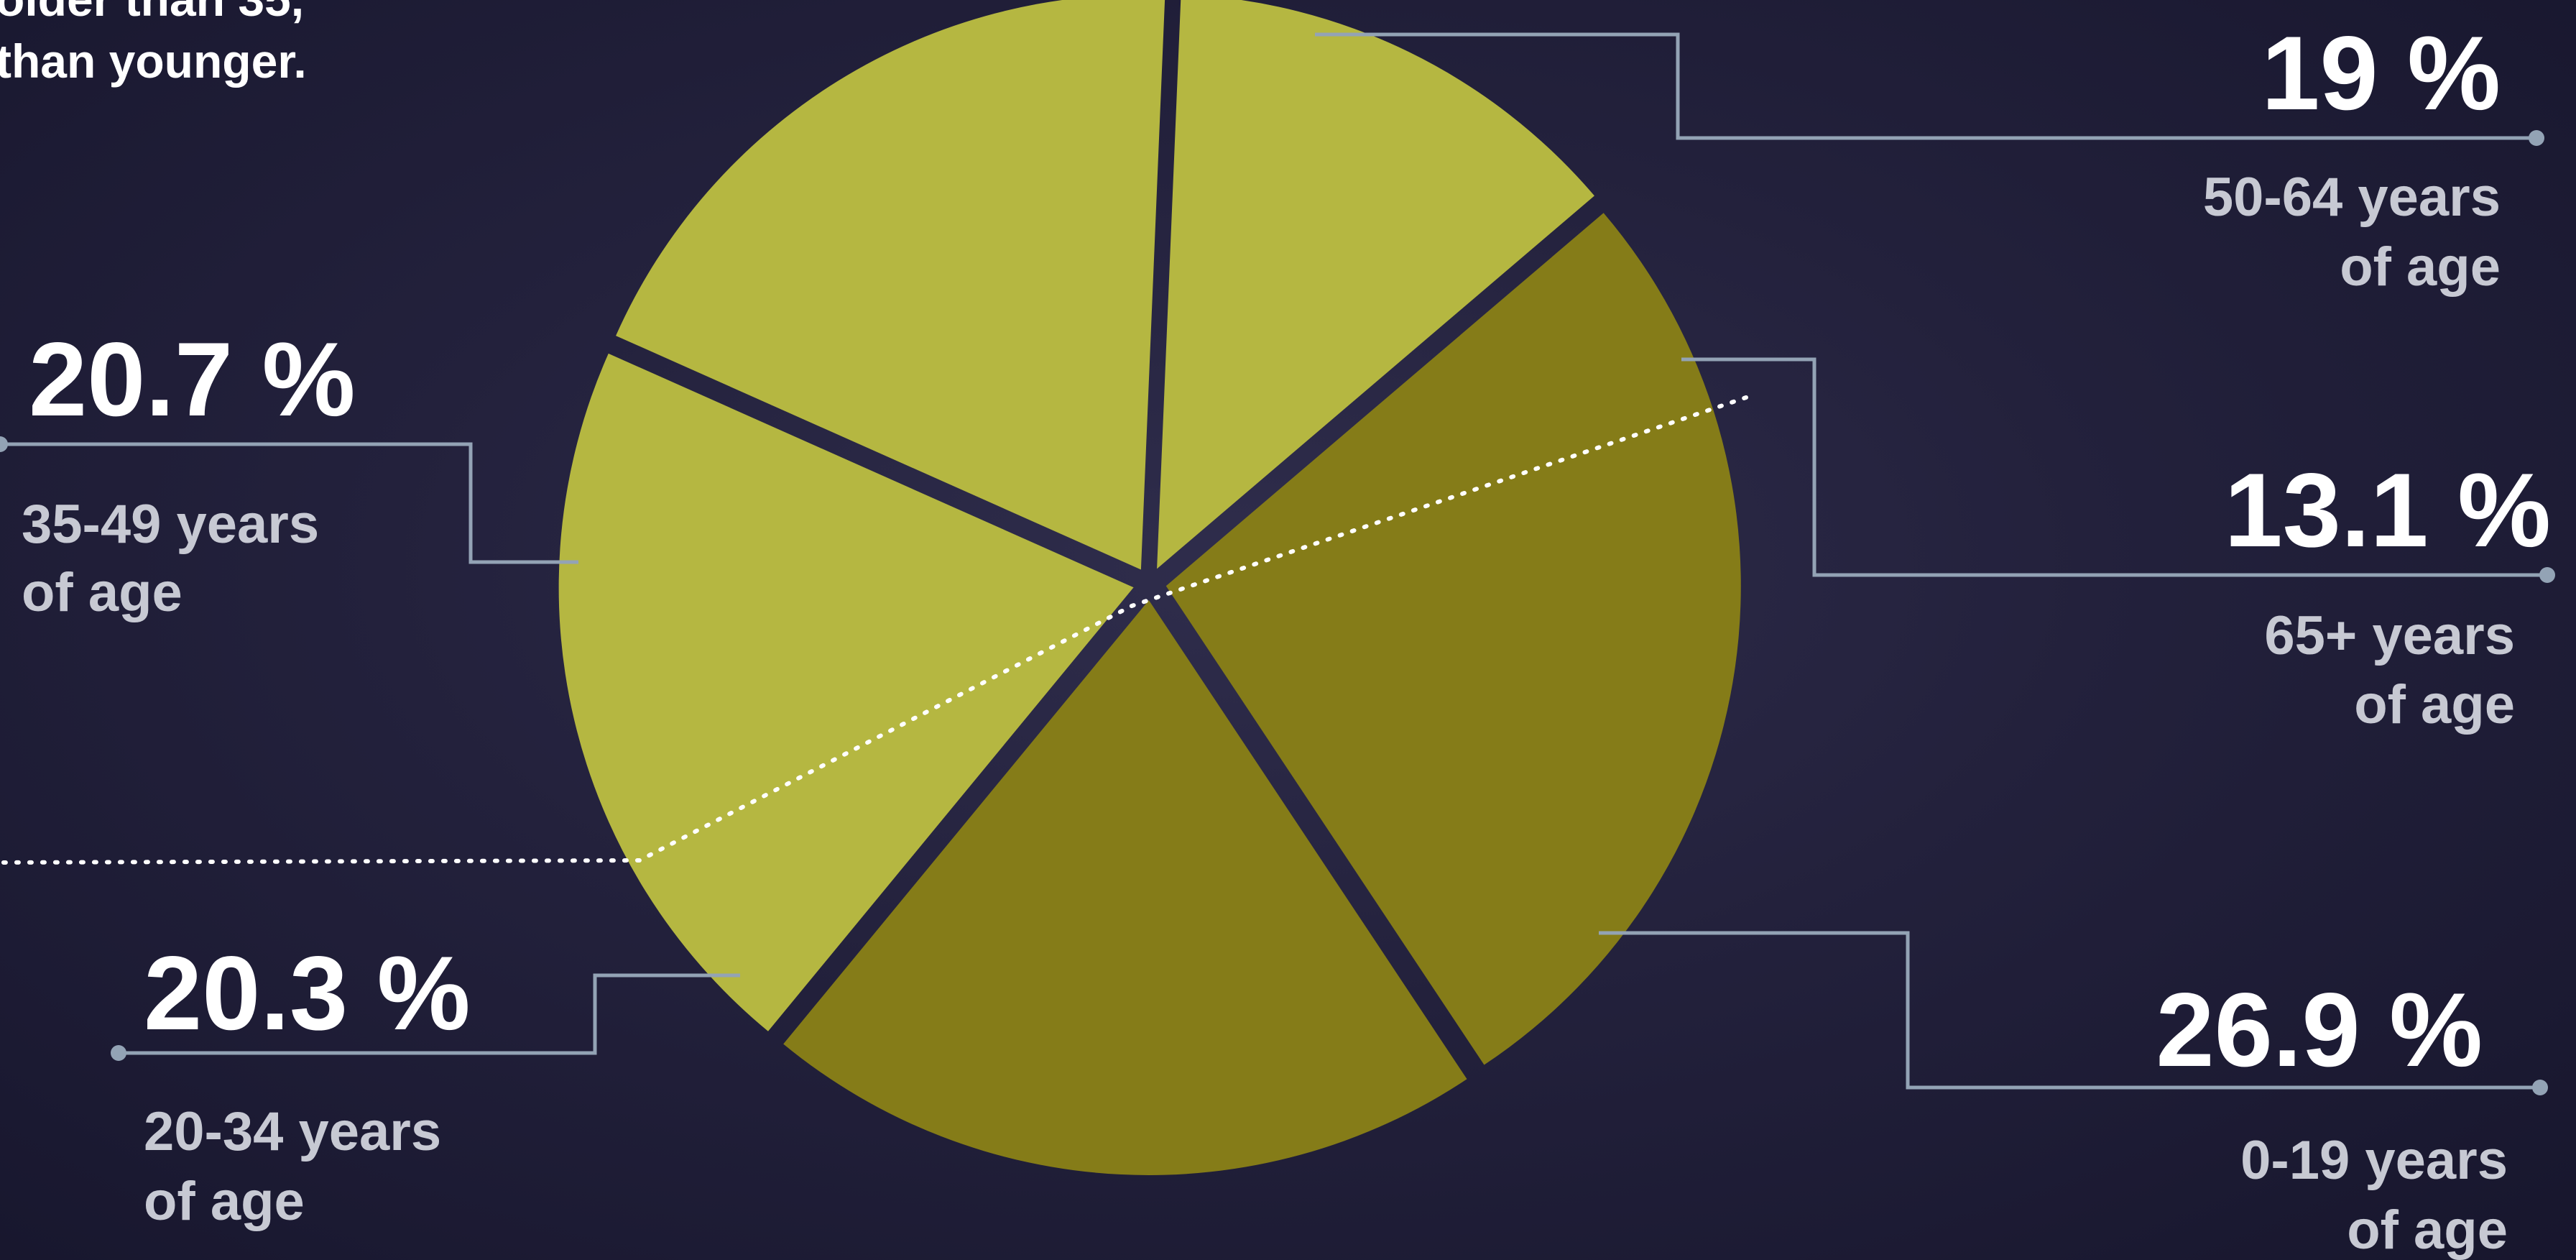 This screenshot has width=2576, height=1260. What do you see at coordinates (2387, 510) in the screenshot?
I see `percent-label-65-years: 13.1 %` at bounding box center [2387, 510].